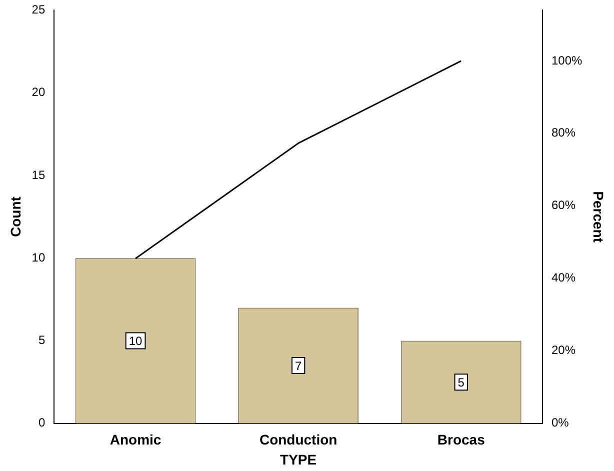 The image size is (614, 471). What do you see at coordinates (461, 440) in the screenshot?
I see `x-tick-label: Brocas` at bounding box center [461, 440].